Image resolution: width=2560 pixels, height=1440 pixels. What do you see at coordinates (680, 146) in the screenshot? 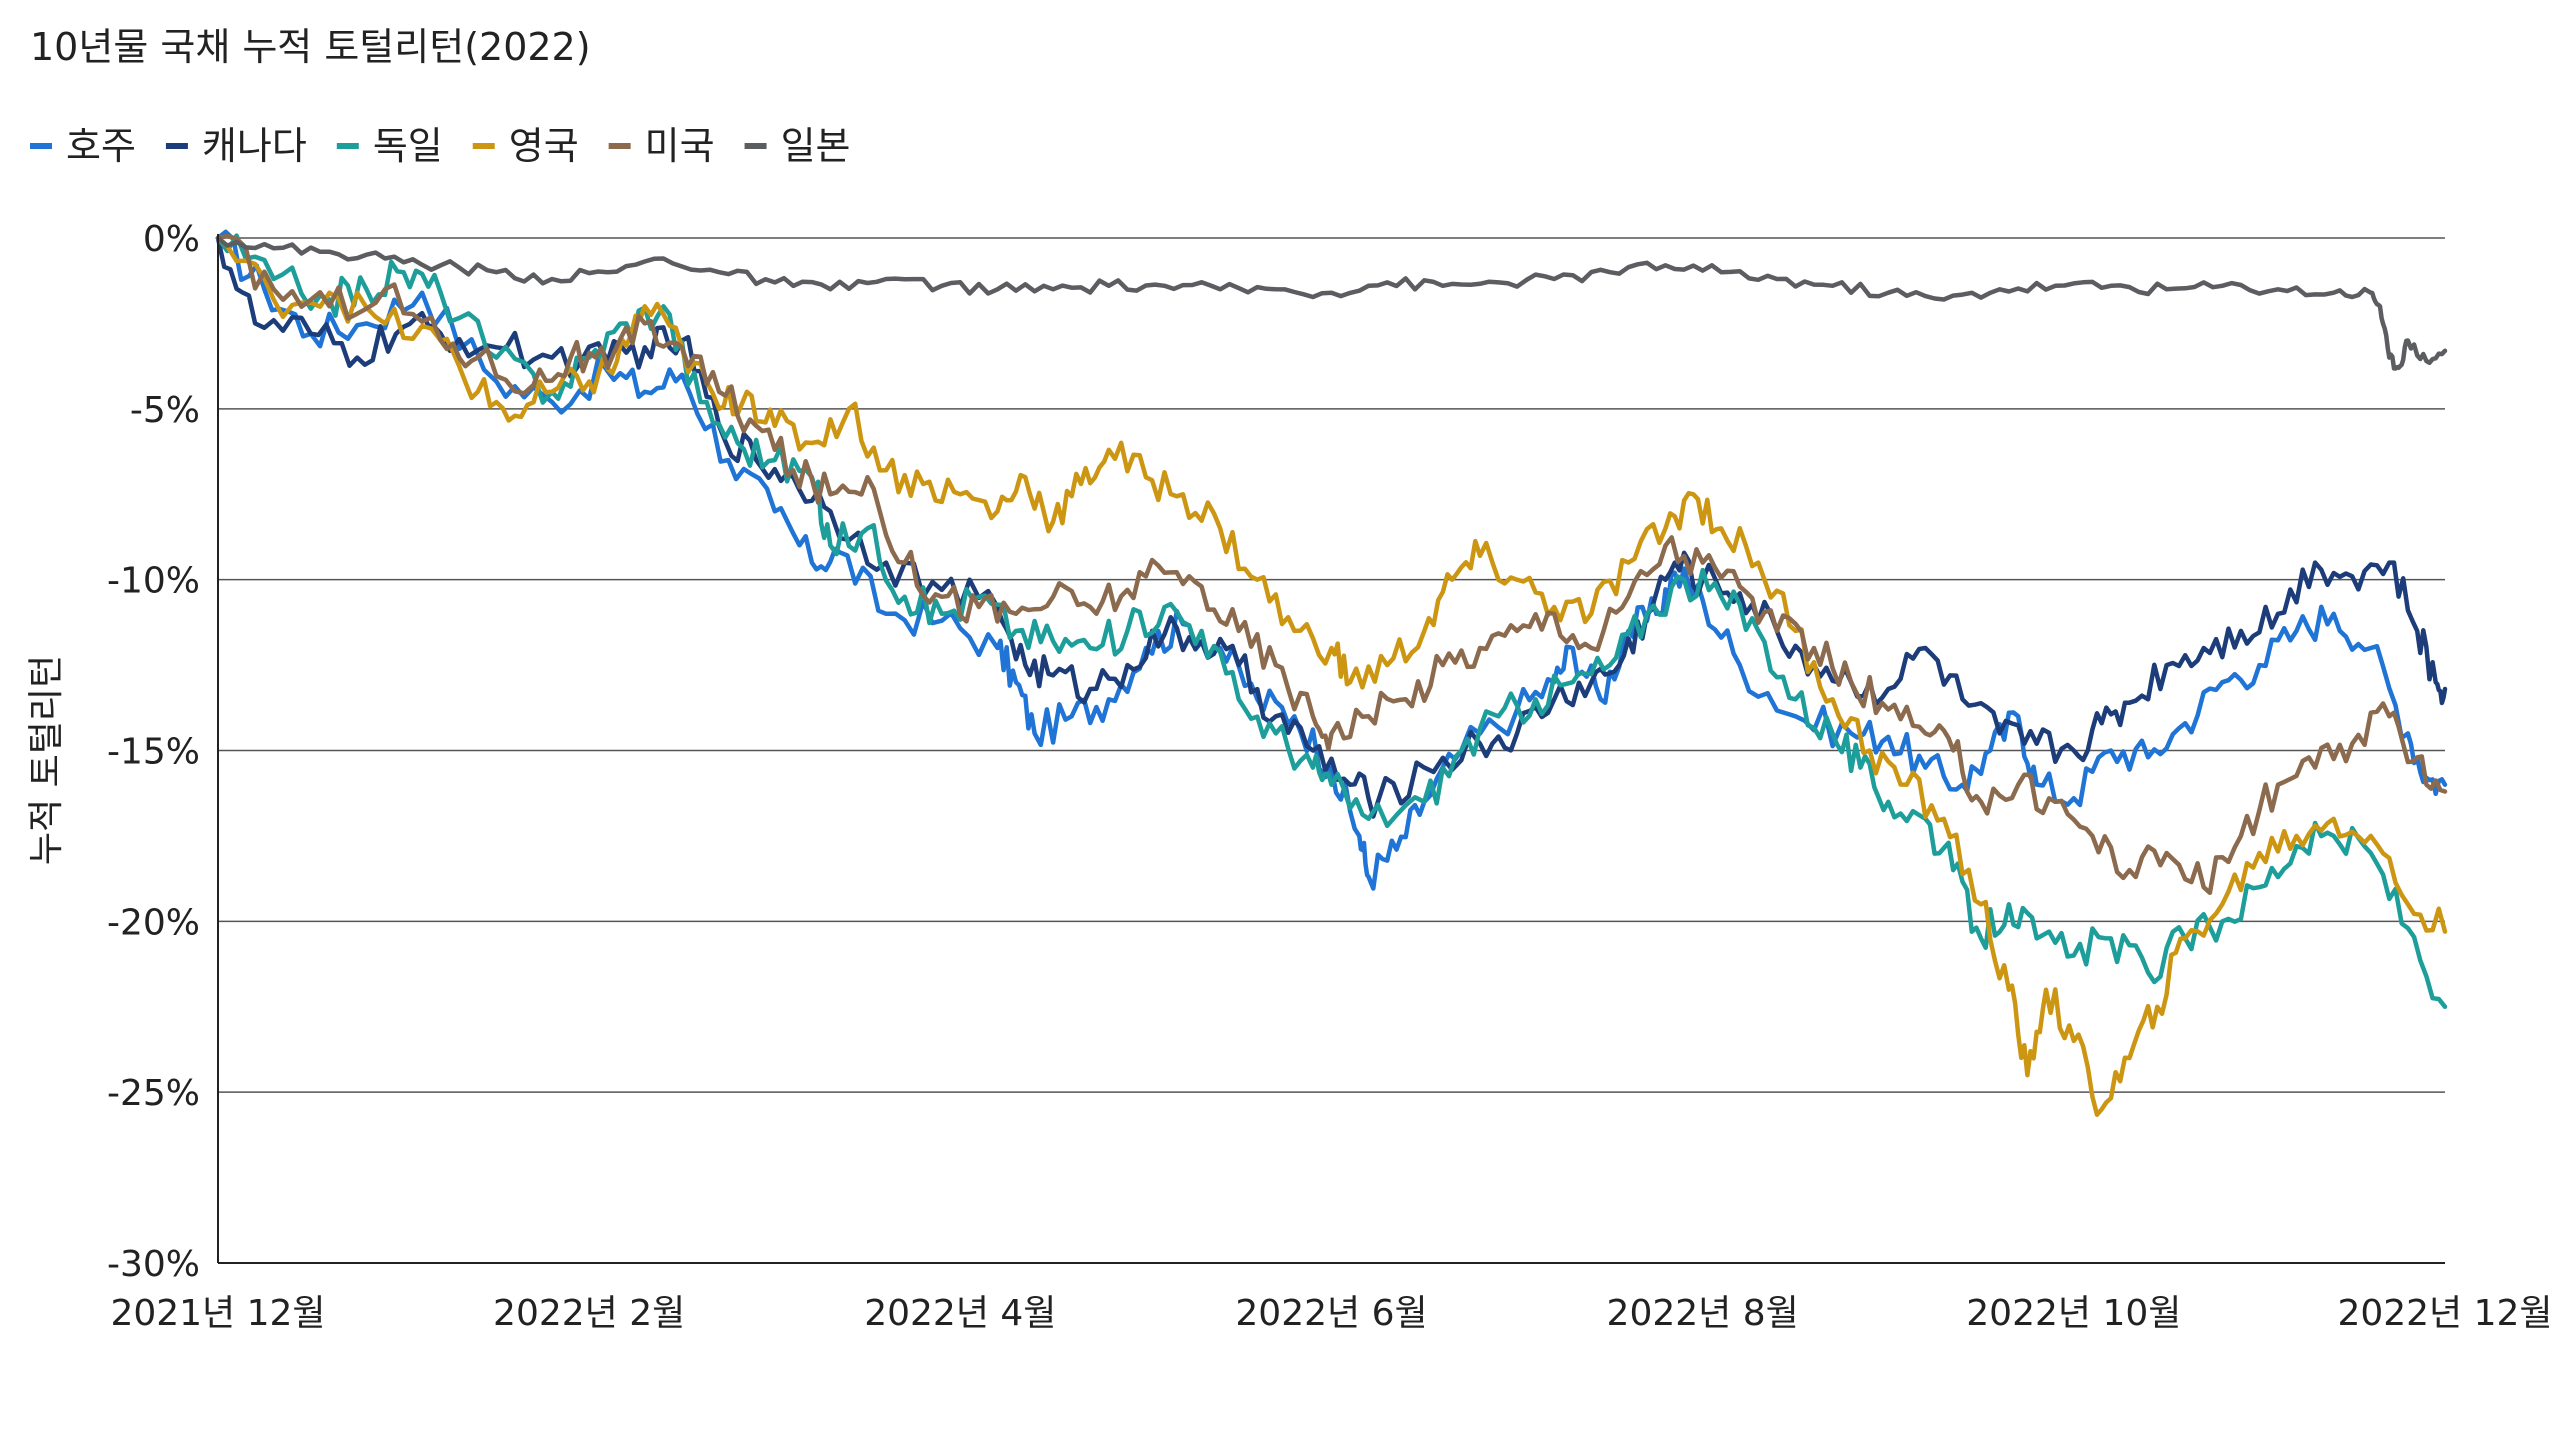
I see `legend-label: 미국` at bounding box center [680, 146].